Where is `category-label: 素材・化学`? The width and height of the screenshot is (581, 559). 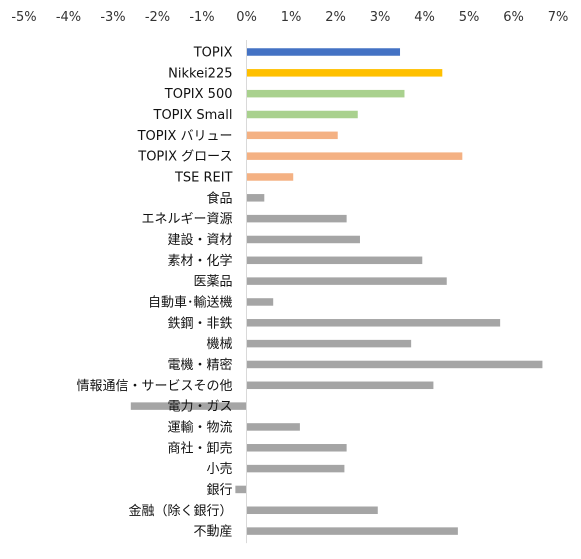
category-label: 素材・化学 is located at coordinates (199, 261).